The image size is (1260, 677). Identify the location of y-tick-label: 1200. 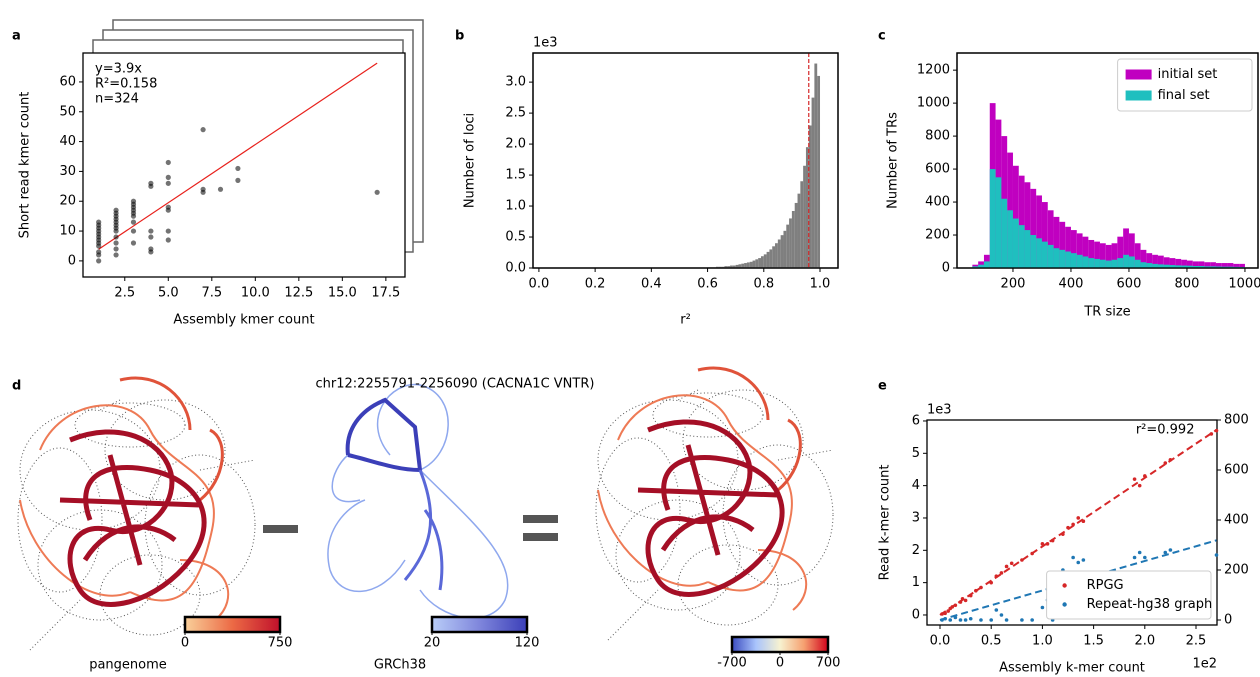
(933, 70).